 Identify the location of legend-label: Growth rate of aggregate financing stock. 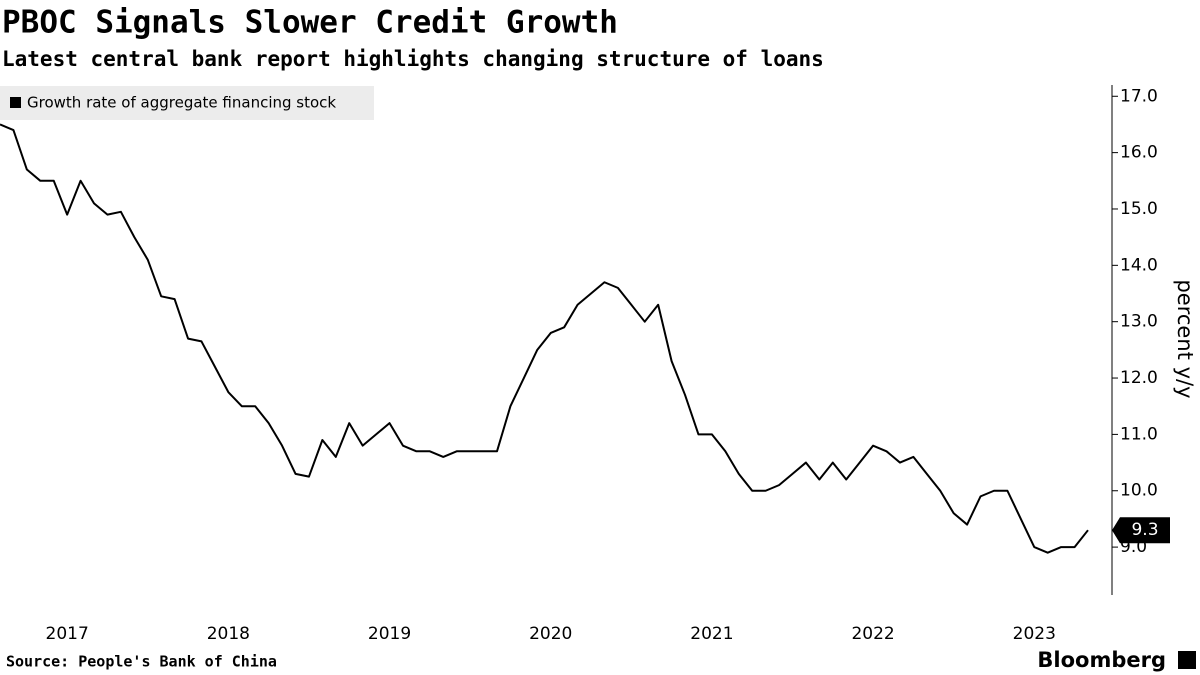
(181, 103).